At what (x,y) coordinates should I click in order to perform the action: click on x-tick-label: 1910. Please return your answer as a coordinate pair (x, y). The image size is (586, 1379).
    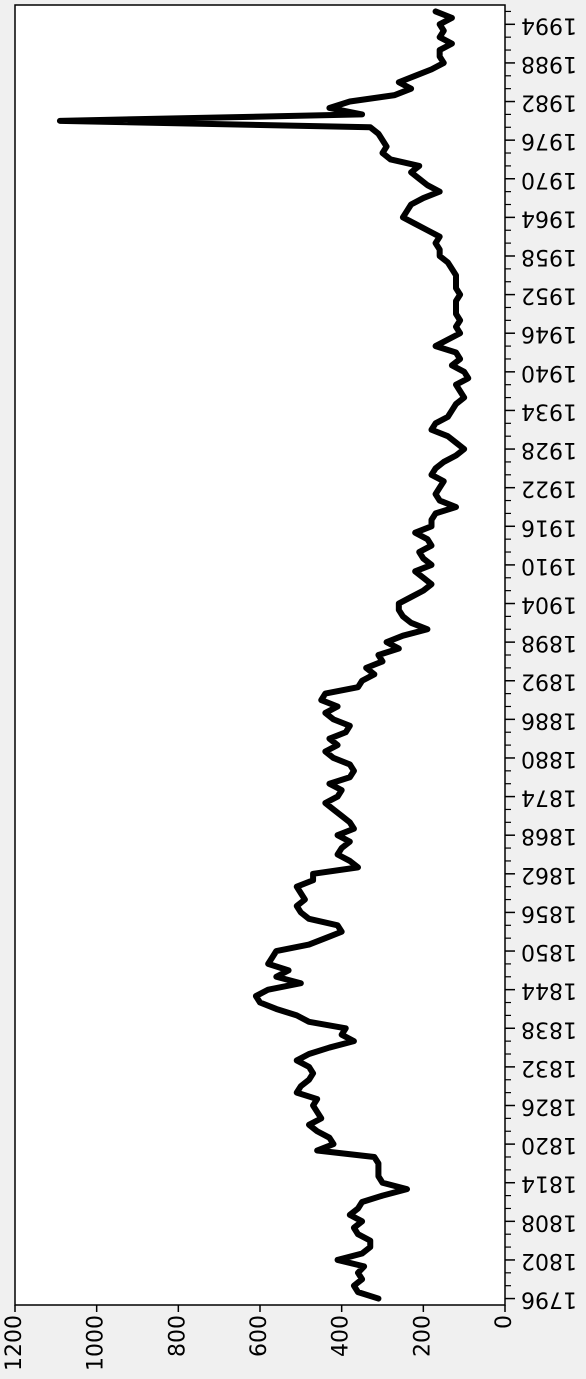
    Looking at the image, I should click on (549, 565).